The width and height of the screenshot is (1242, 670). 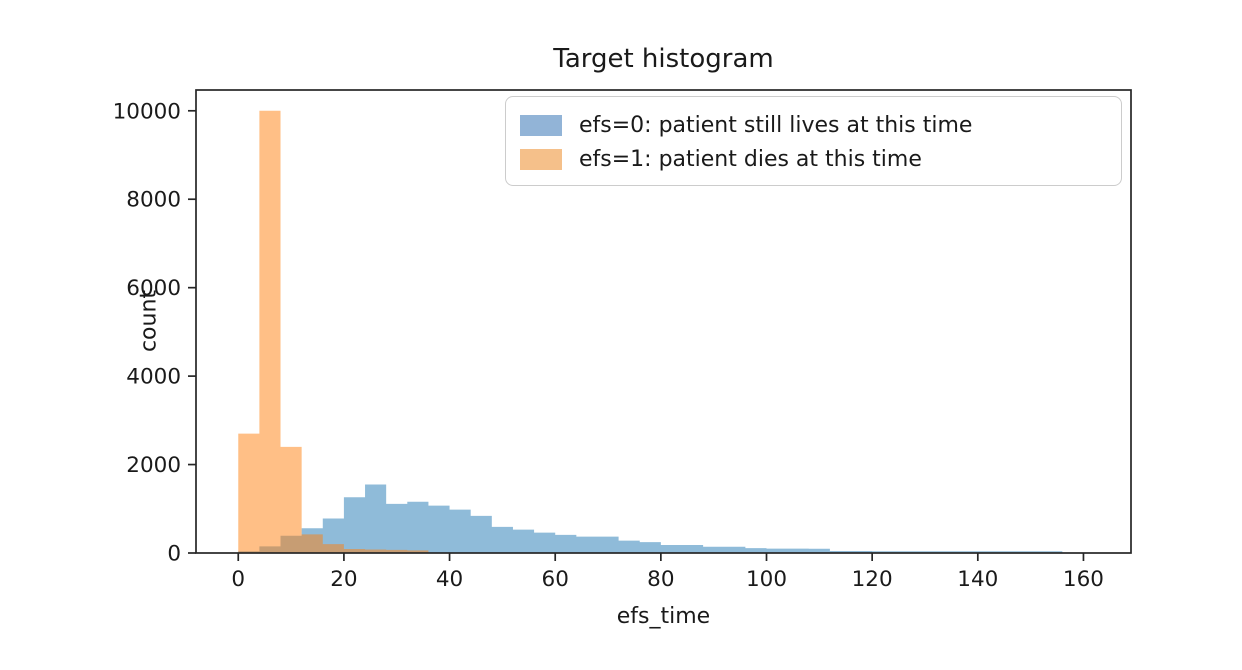 What do you see at coordinates (153, 377) in the screenshot?
I see `y-tick-label: 4000` at bounding box center [153, 377].